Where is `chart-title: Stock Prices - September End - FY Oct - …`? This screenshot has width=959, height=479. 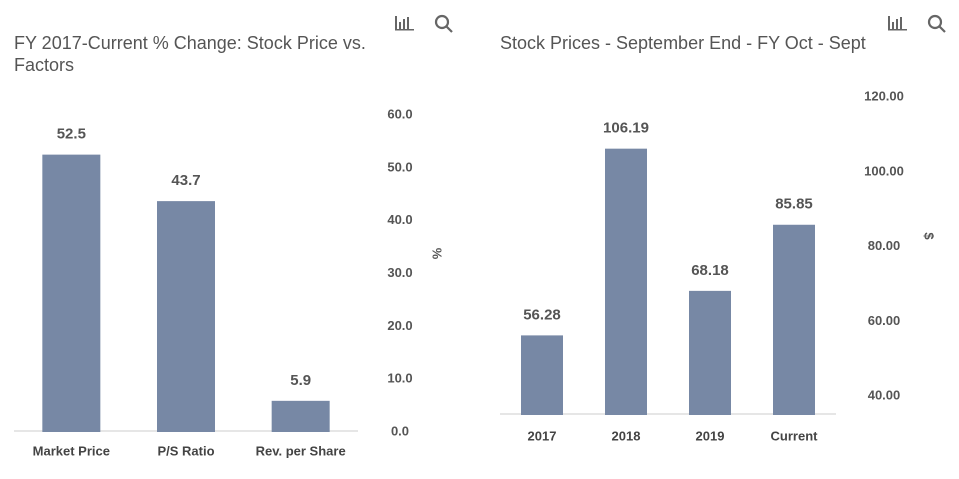
chart-title: Stock Prices - September End - FY Oct - … is located at coordinates (683, 43).